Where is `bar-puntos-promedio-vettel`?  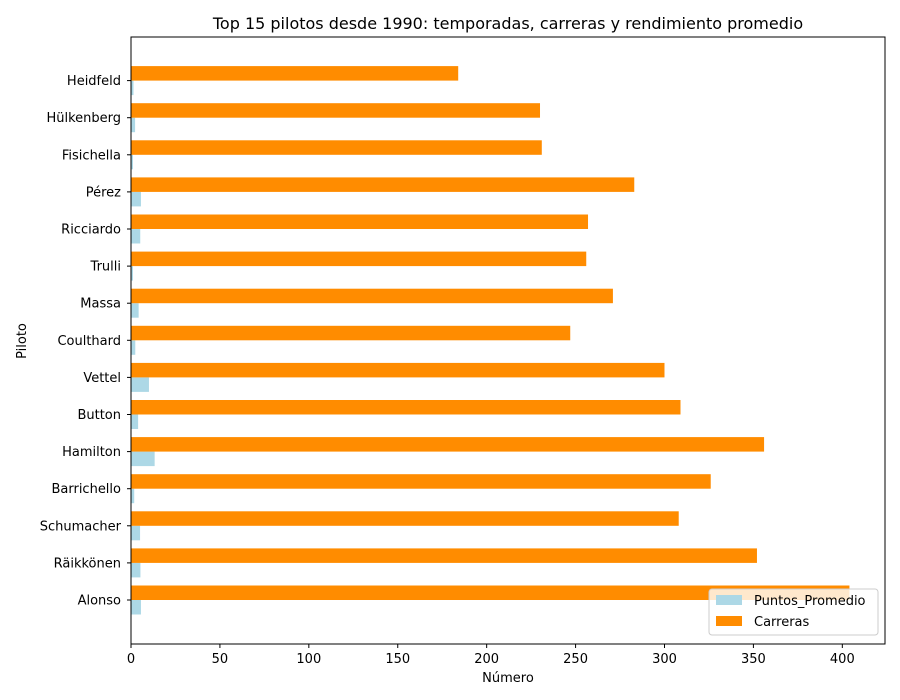
bar-puntos-promedio-vettel is located at coordinates (140, 384).